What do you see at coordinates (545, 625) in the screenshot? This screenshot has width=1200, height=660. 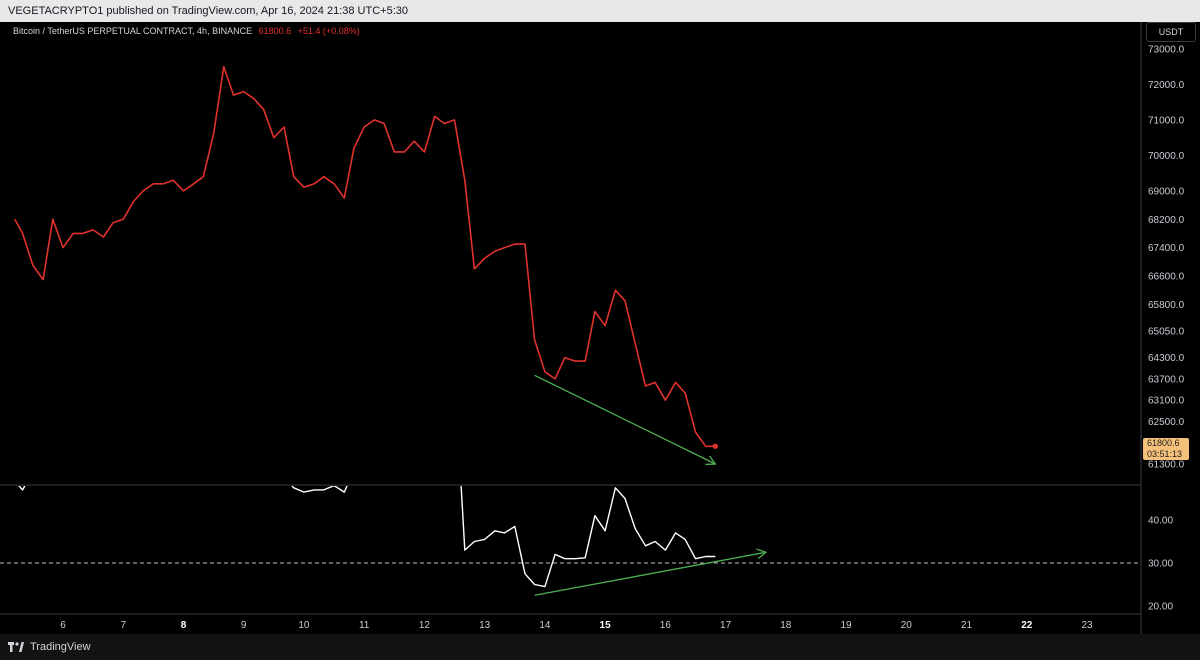 I see `time-tick-label: 14` at bounding box center [545, 625].